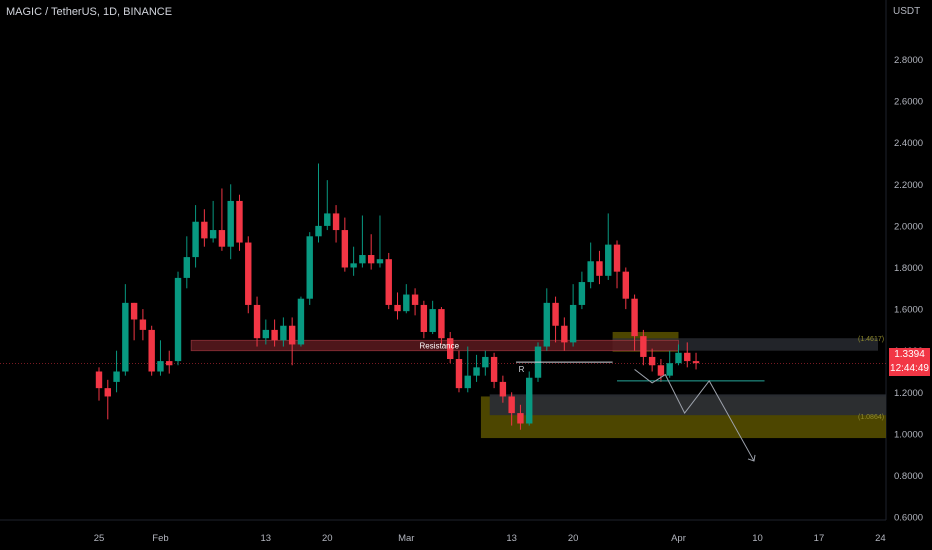  I want to click on projection-arrow-head, so click(751, 458).